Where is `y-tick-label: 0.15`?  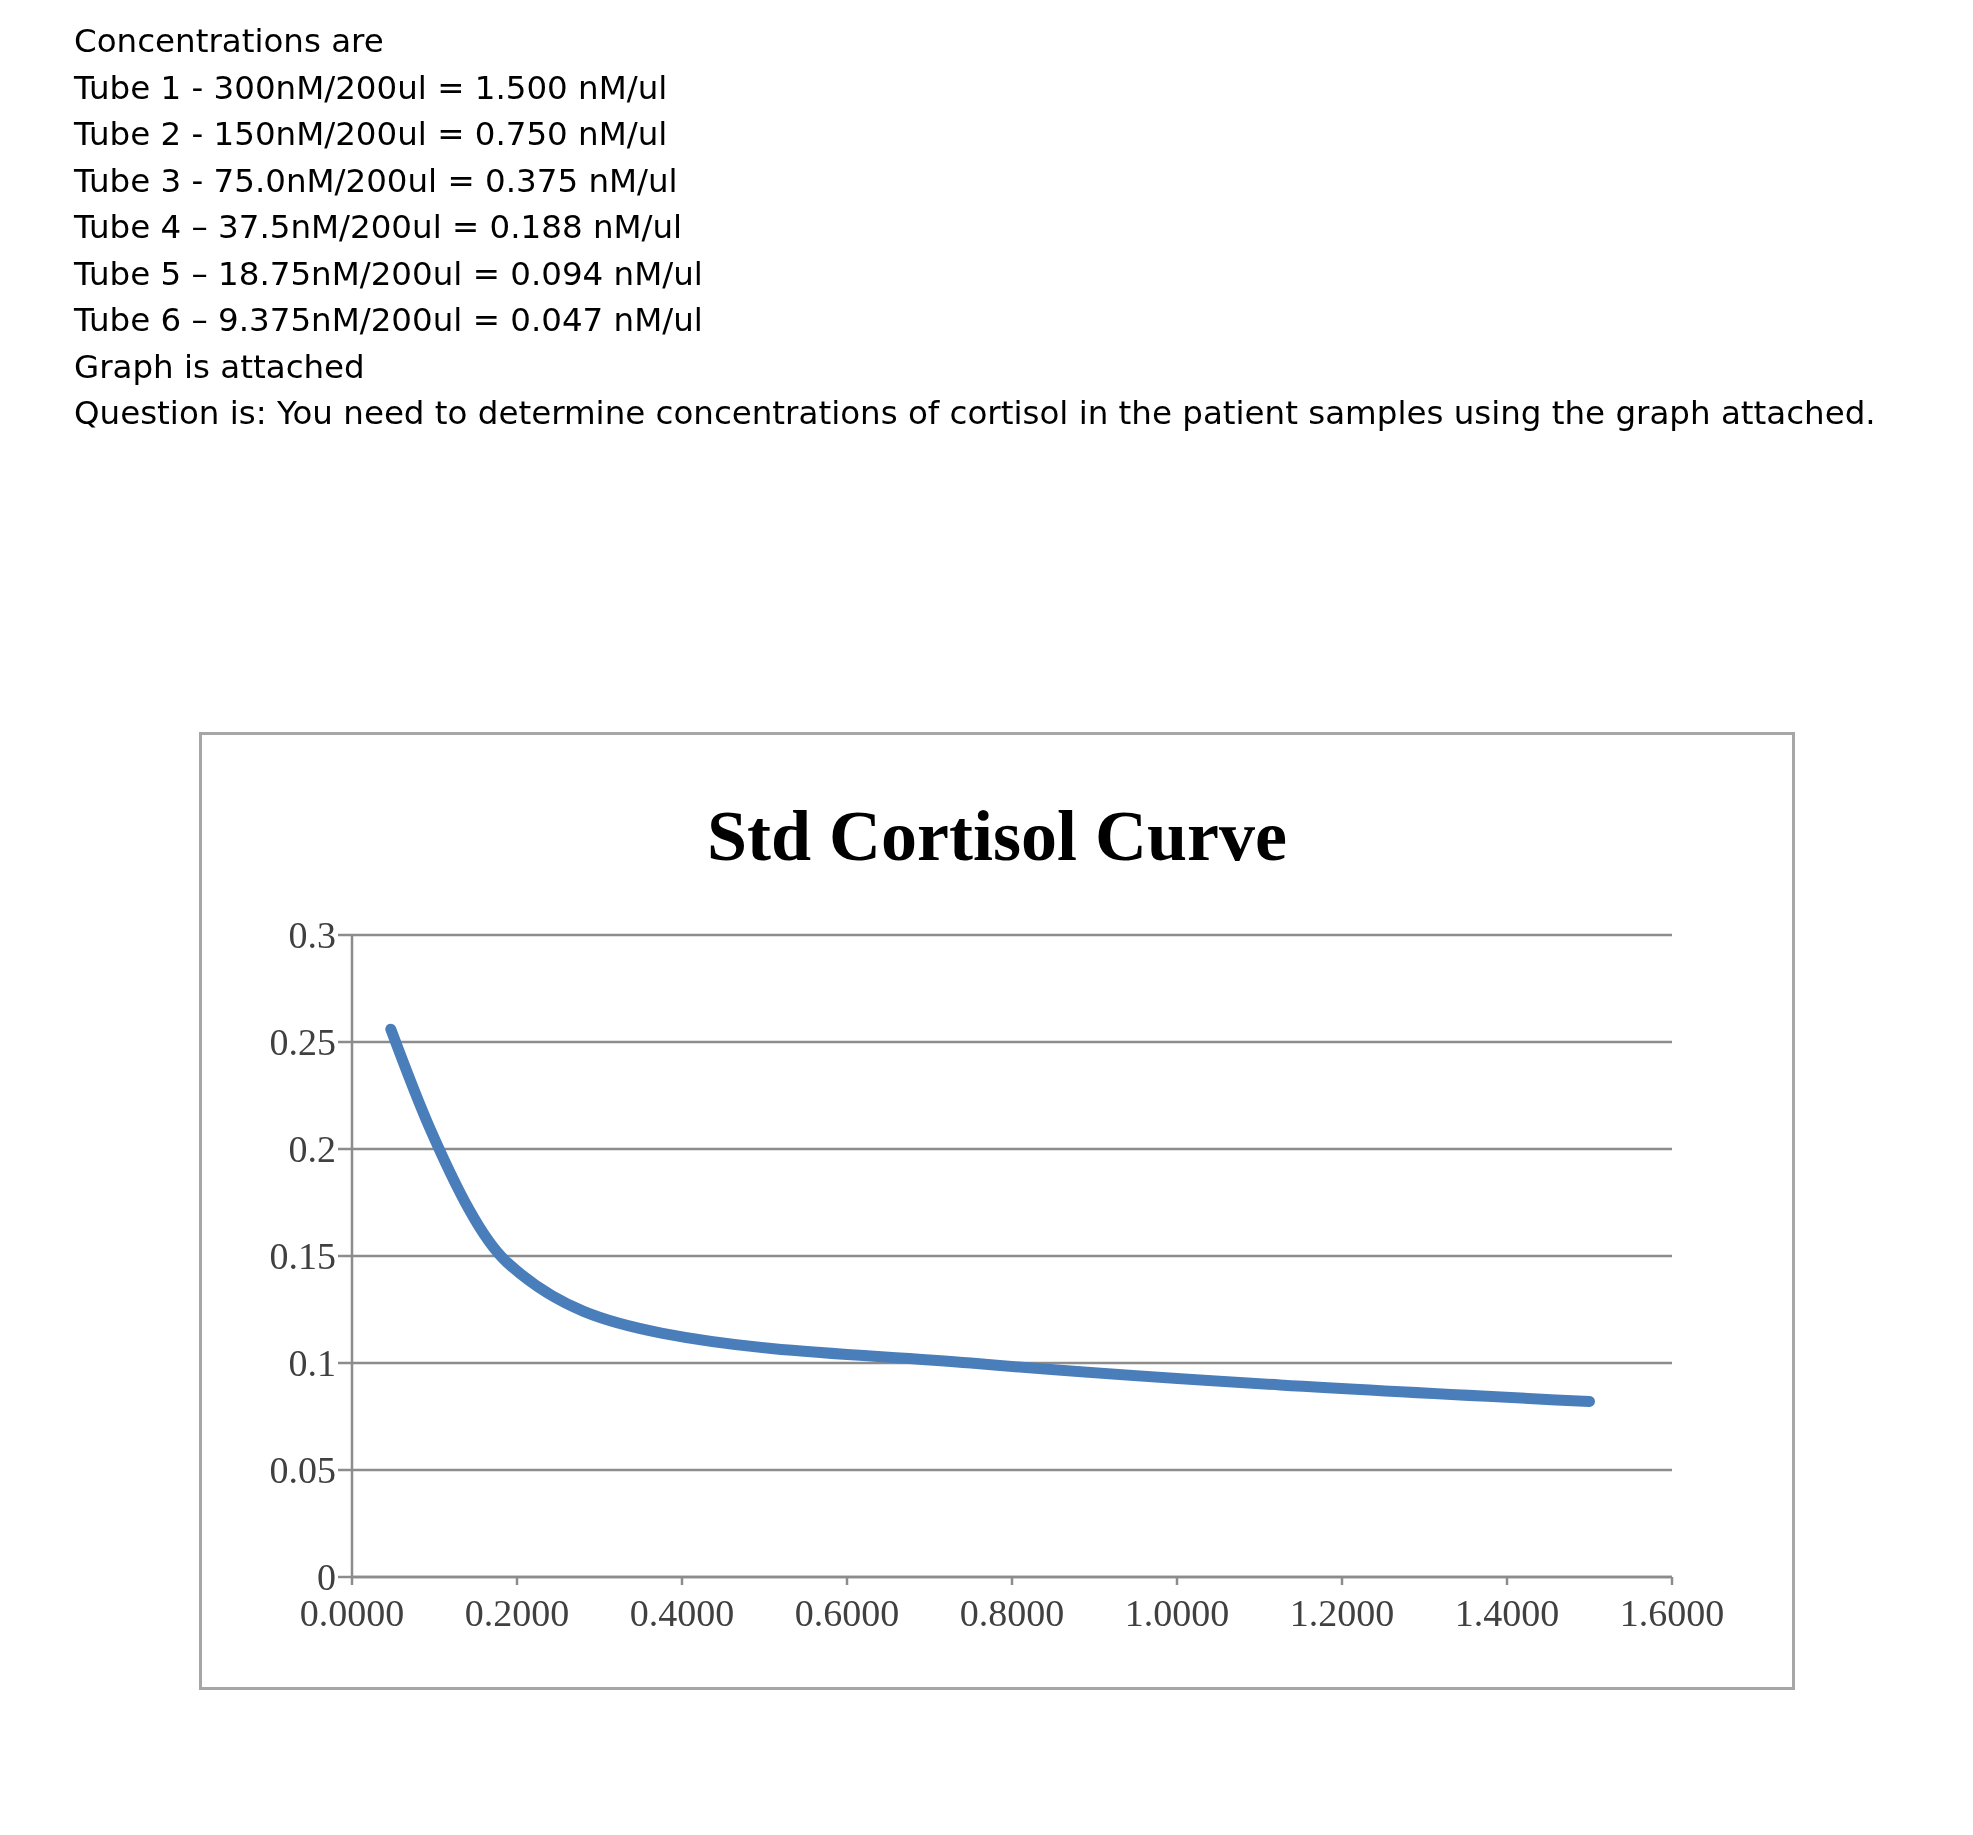 y-tick-label: 0.15 is located at coordinates (302, 1255).